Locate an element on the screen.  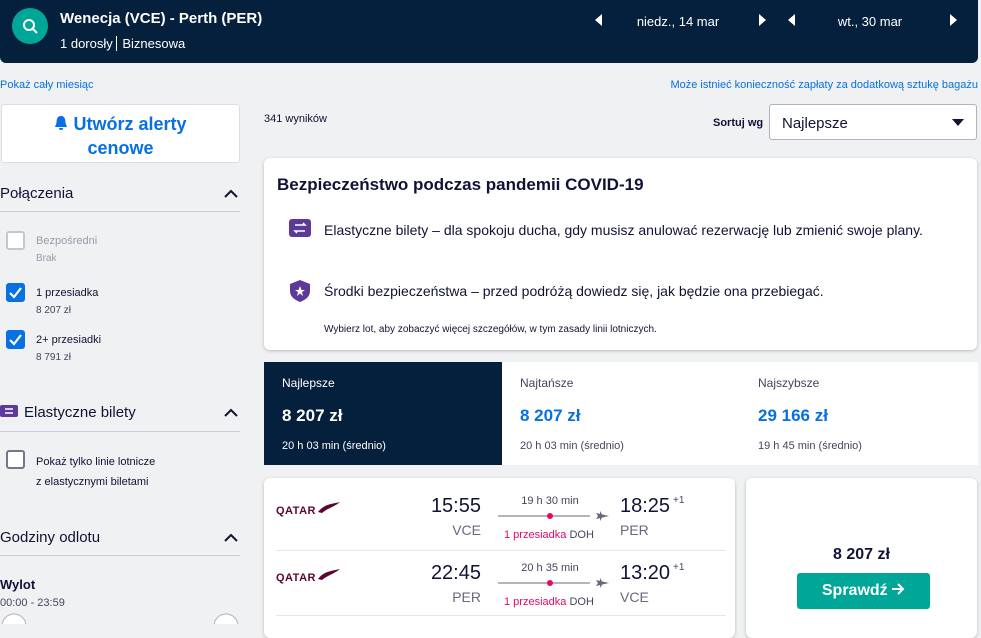
bell-icon is located at coordinates (61, 123).